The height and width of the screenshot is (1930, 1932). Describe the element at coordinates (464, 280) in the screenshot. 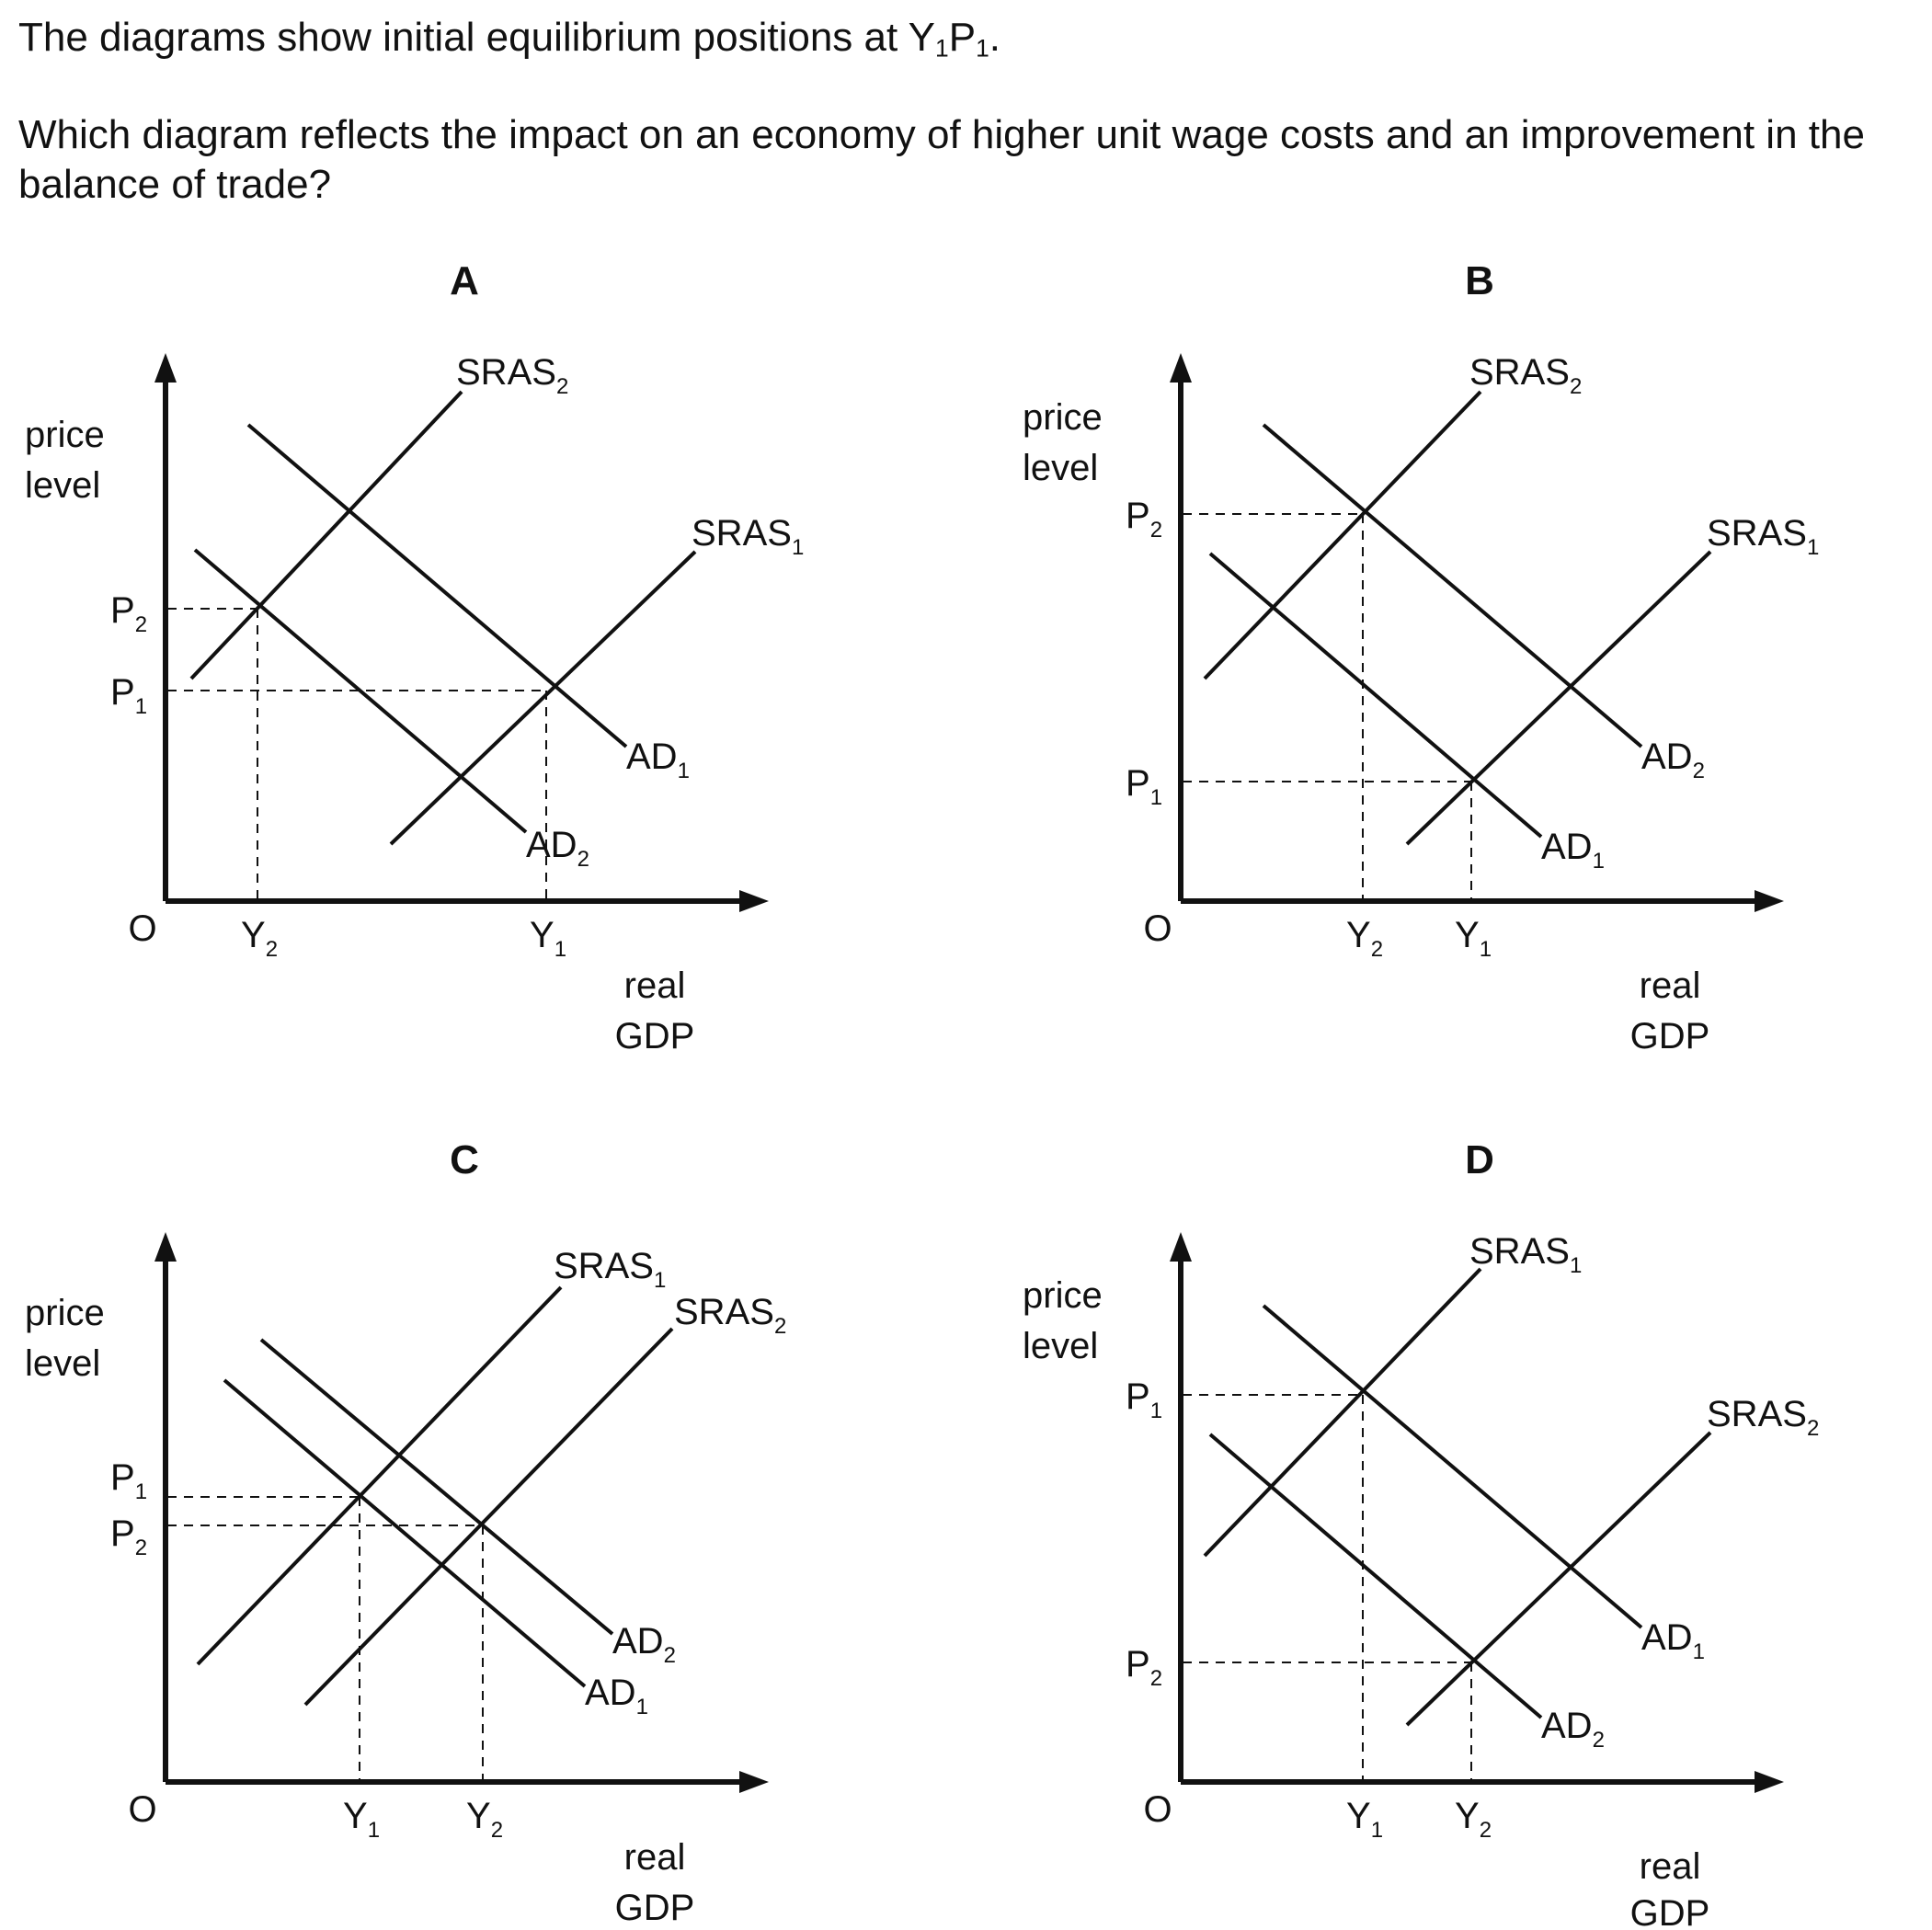

I see `diagram-letter: A` at that location.